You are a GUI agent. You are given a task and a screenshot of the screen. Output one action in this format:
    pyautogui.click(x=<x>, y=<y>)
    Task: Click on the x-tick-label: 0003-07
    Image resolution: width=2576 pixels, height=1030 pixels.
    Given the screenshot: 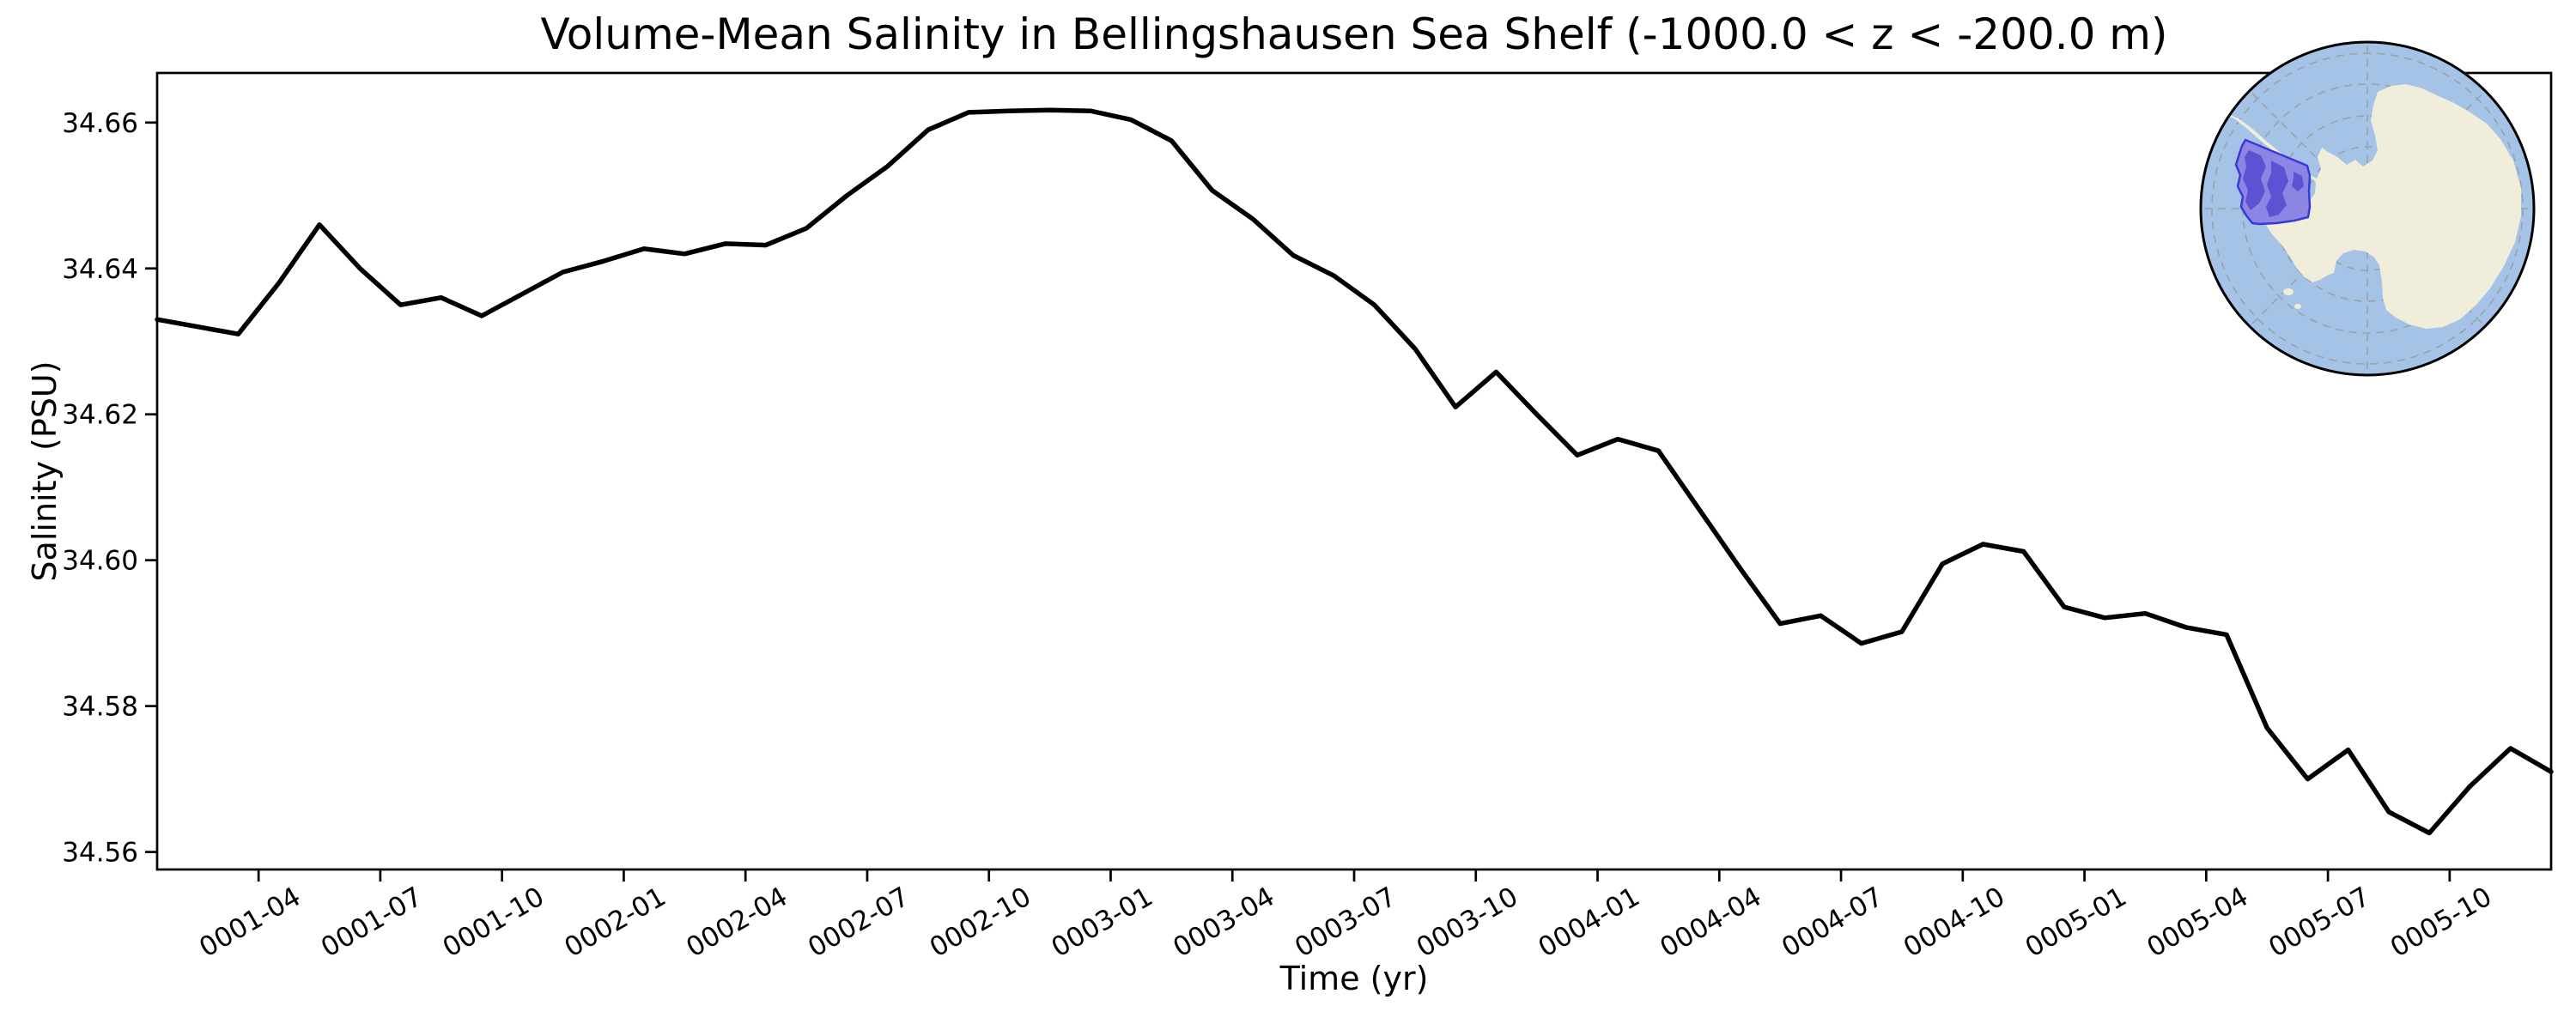 What is the action you would take?
    pyautogui.click(x=1345, y=923)
    